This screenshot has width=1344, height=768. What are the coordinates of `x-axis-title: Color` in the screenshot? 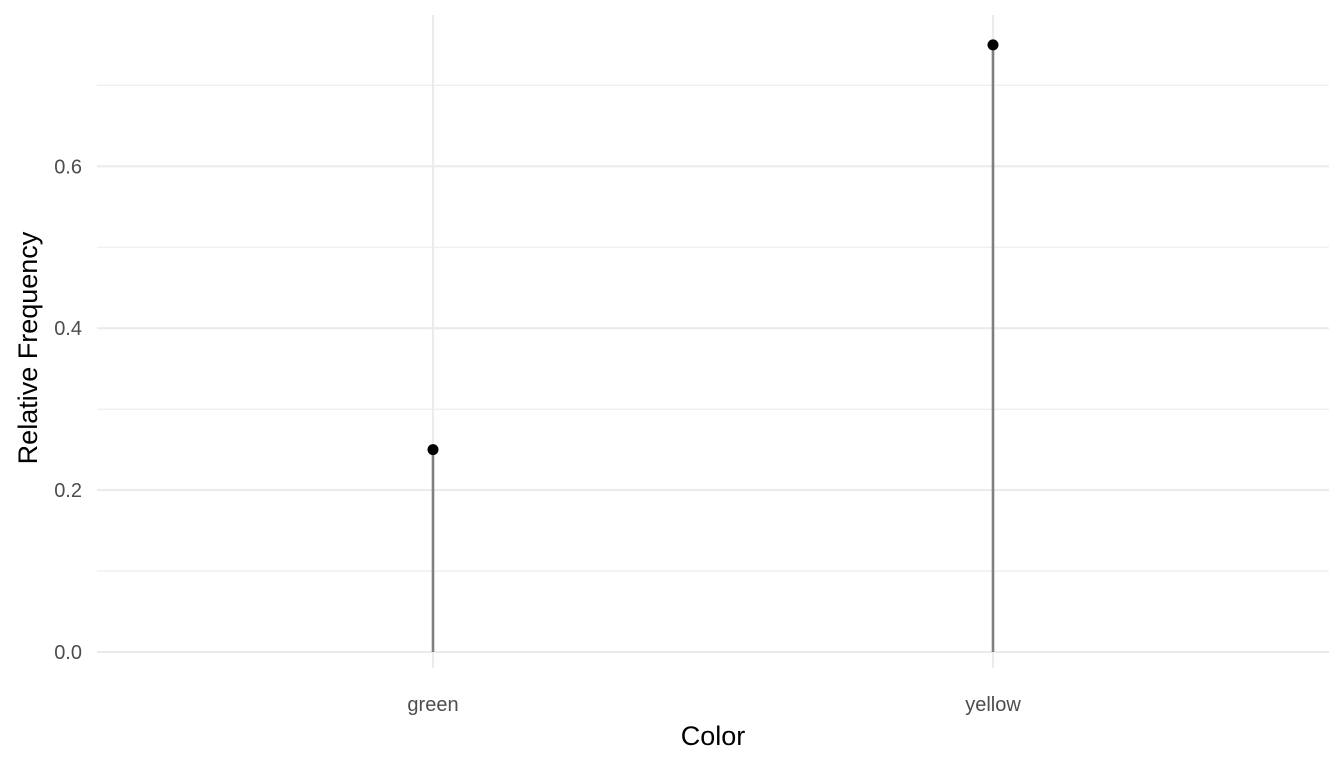 It's located at (713, 736).